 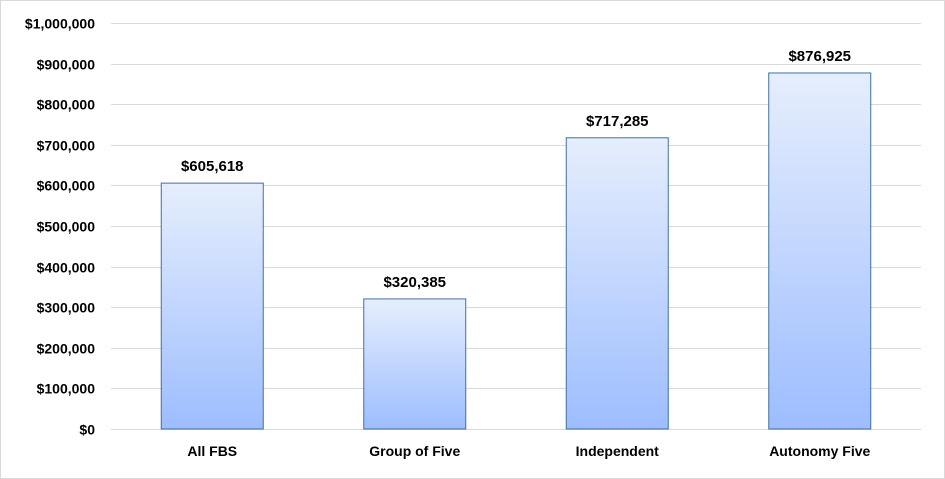 I want to click on data-label: $605,618, so click(x=212, y=166).